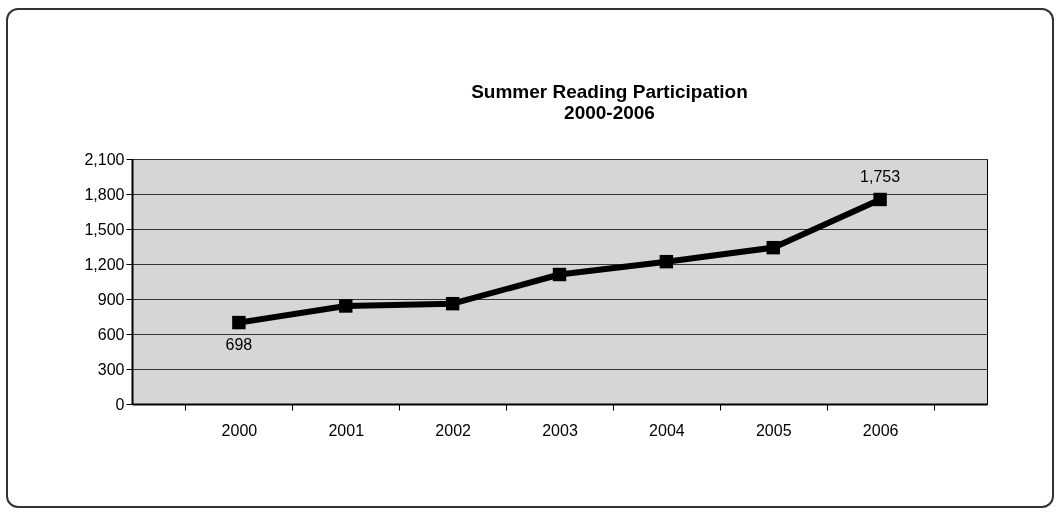 The image size is (1064, 527). I want to click on data-label: 1,753, so click(880, 177).